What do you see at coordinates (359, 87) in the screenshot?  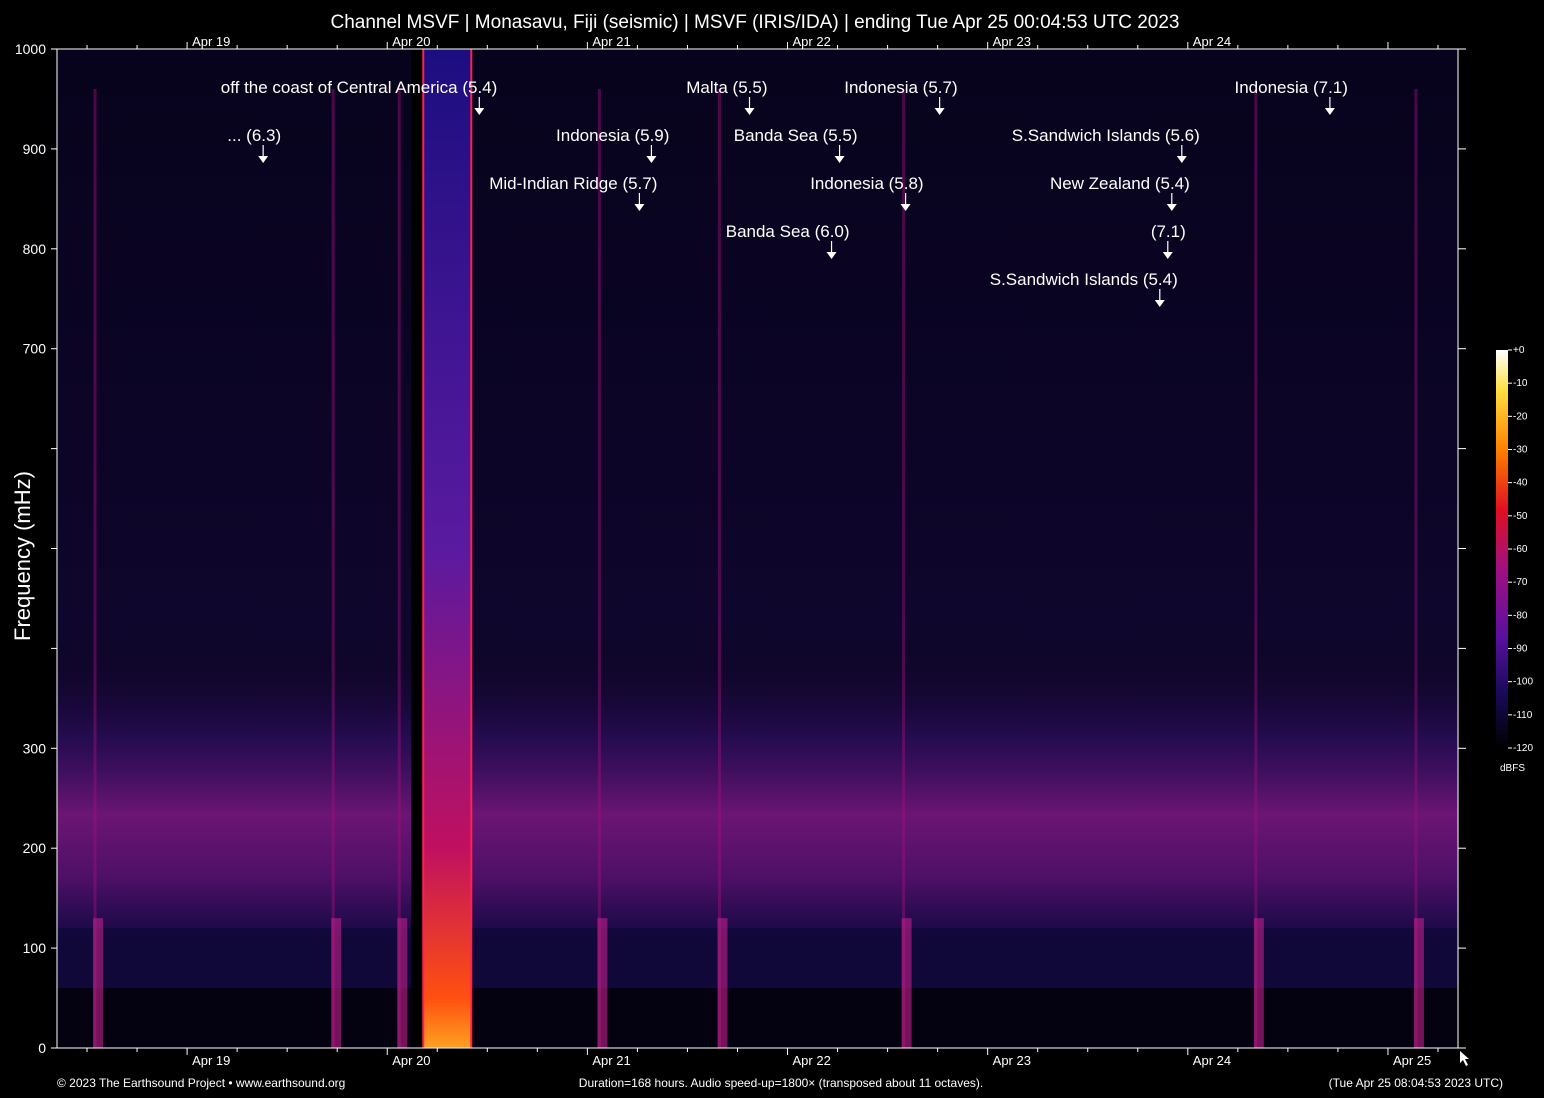 I see `event-label: off the coast of Central America (5.4)` at bounding box center [359, 87].